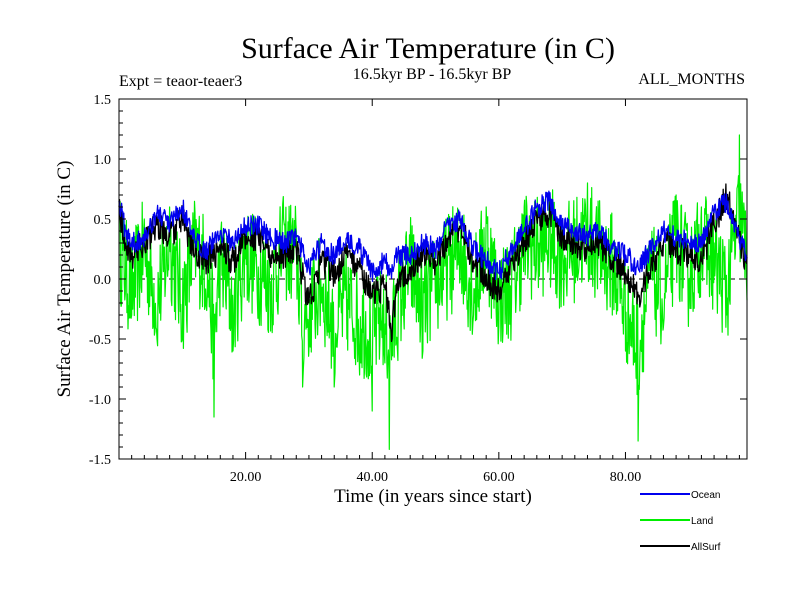  What do you see at coordinates (103, 100) in the screenshot?
I see `y-tick-label: 1.5` at bounding box center [103, 100].